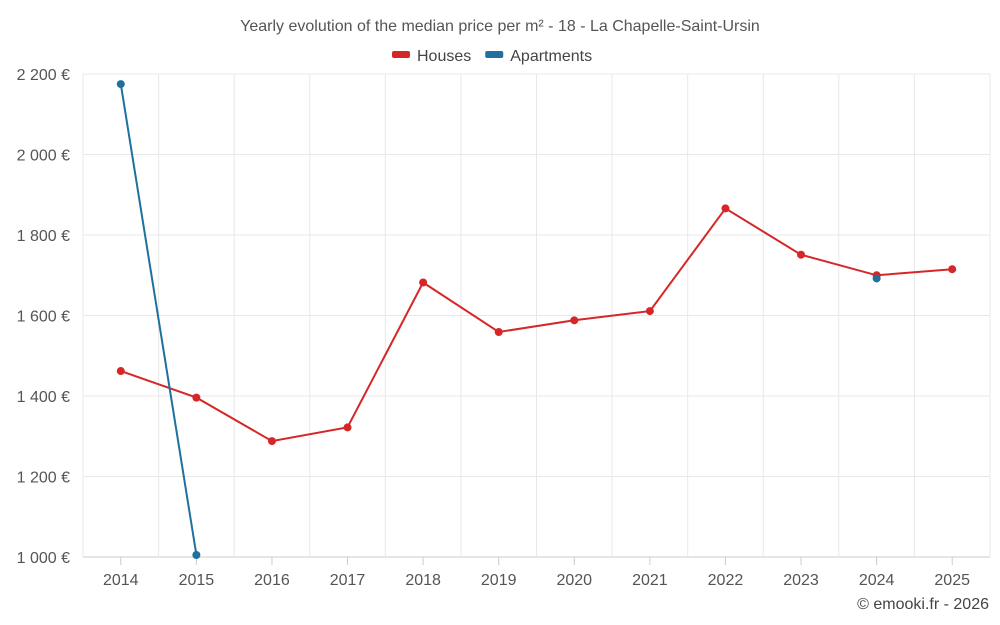 This screenshot has width=1000, height=625. Describe the element at coordinates (43, 397) in the screenshot. I see `y-tick-label: 1 400 €` at that location.